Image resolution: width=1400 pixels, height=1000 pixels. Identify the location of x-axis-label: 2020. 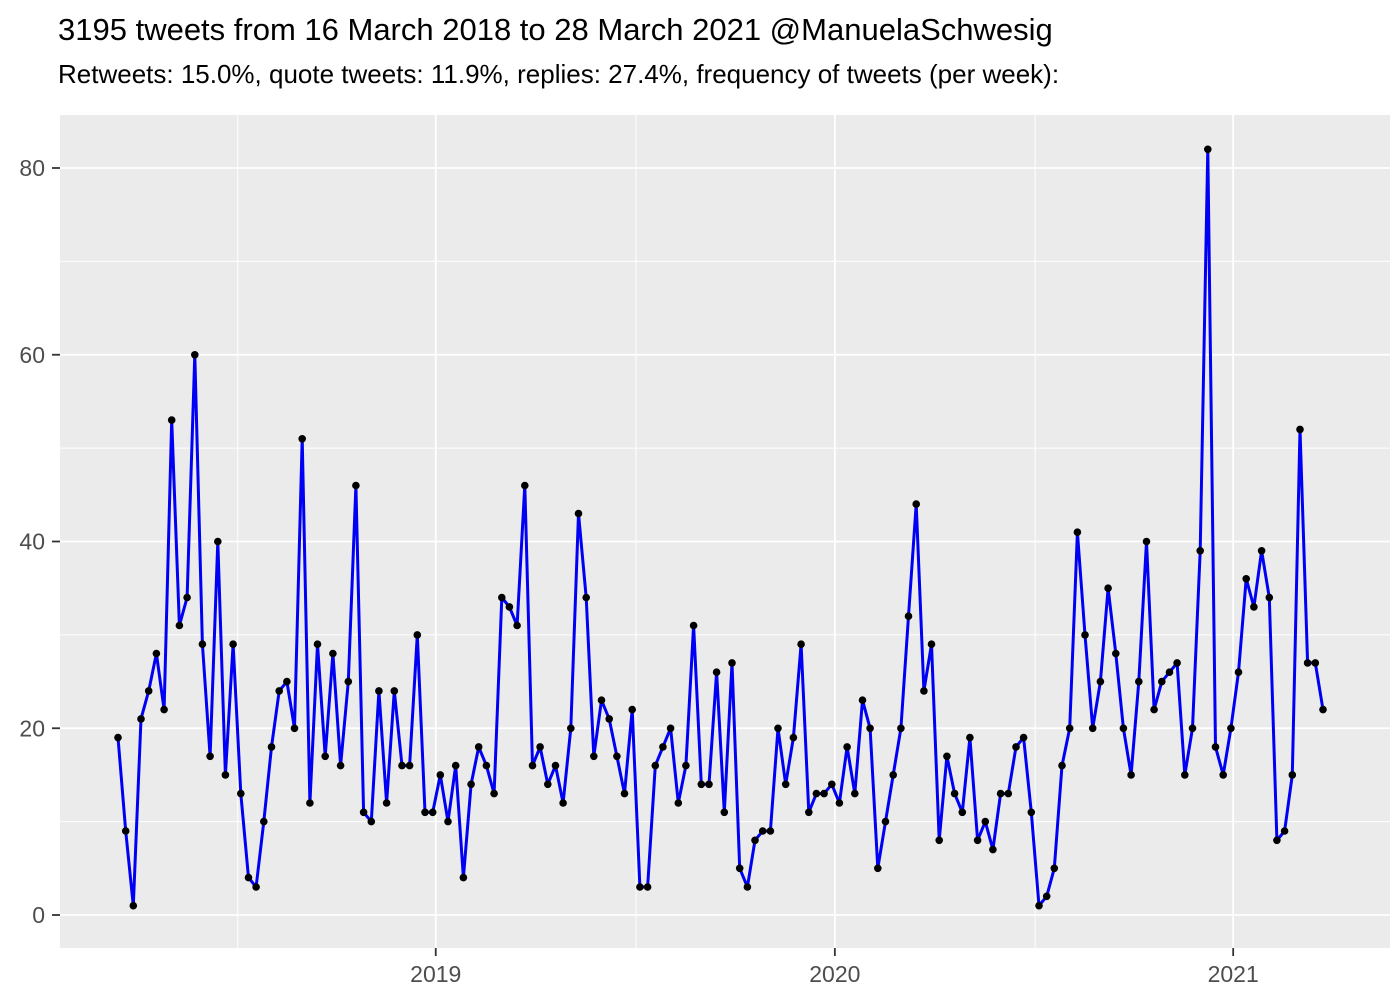
(834, 974).